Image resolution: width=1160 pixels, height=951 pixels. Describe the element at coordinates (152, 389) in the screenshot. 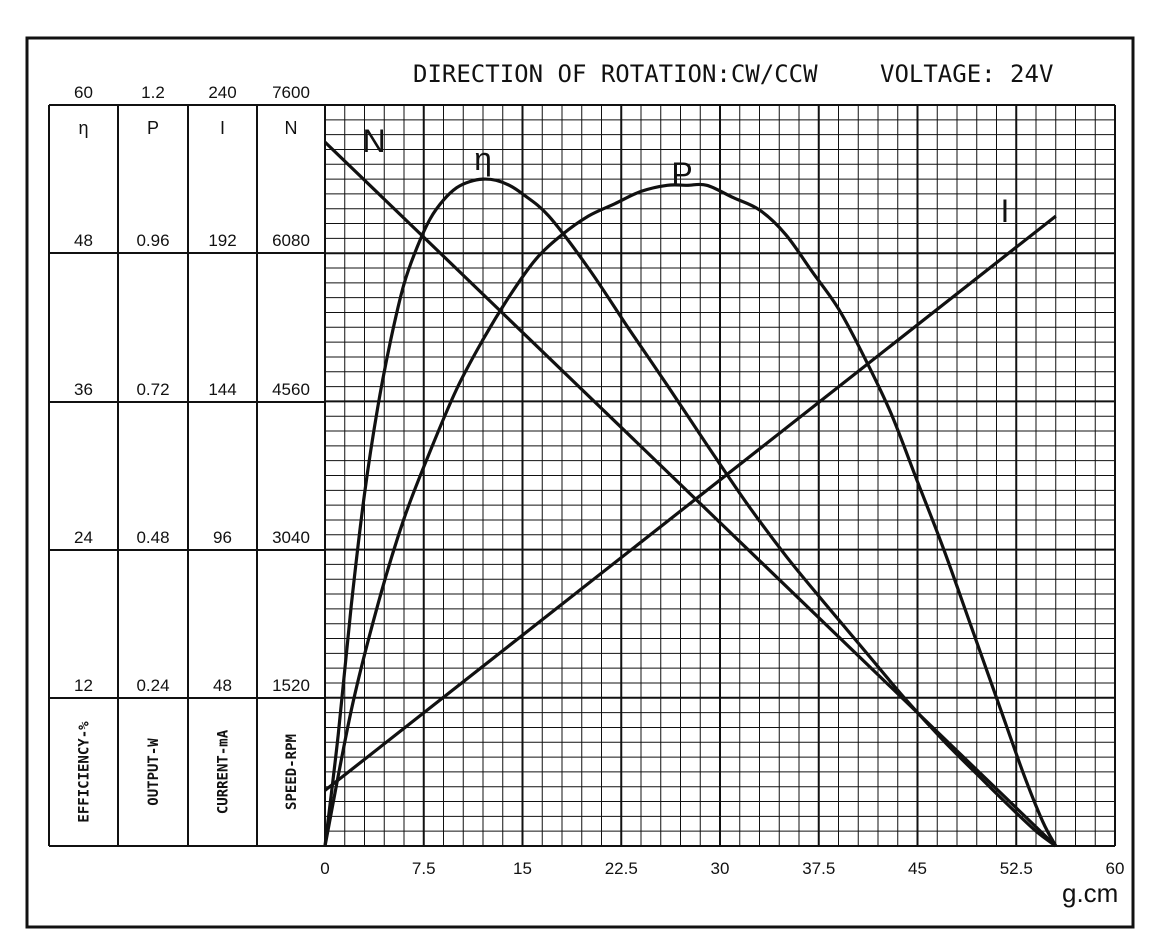

I see `axis-tick-label: 0.72` at that location.